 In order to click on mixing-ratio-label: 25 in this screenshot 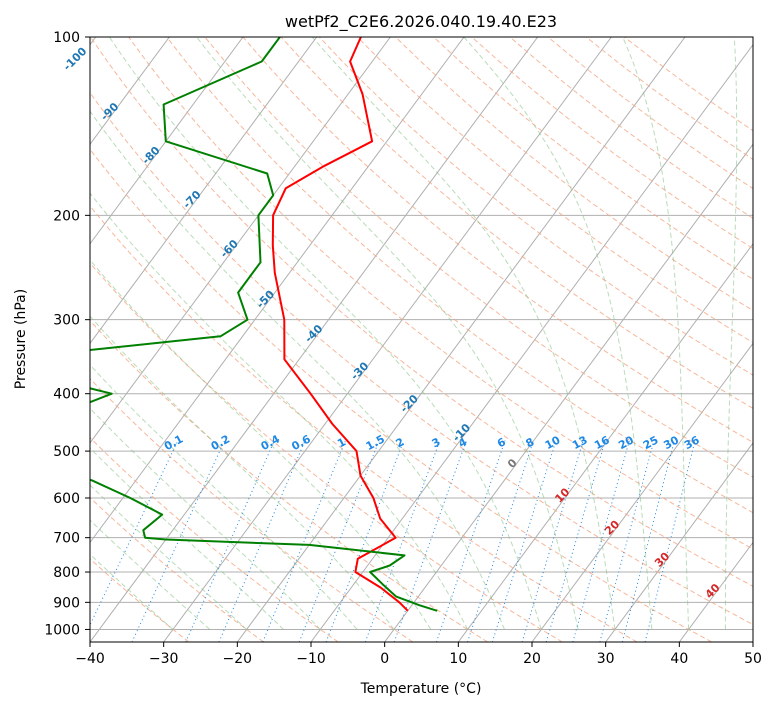, I will do `click(651, 442)`.